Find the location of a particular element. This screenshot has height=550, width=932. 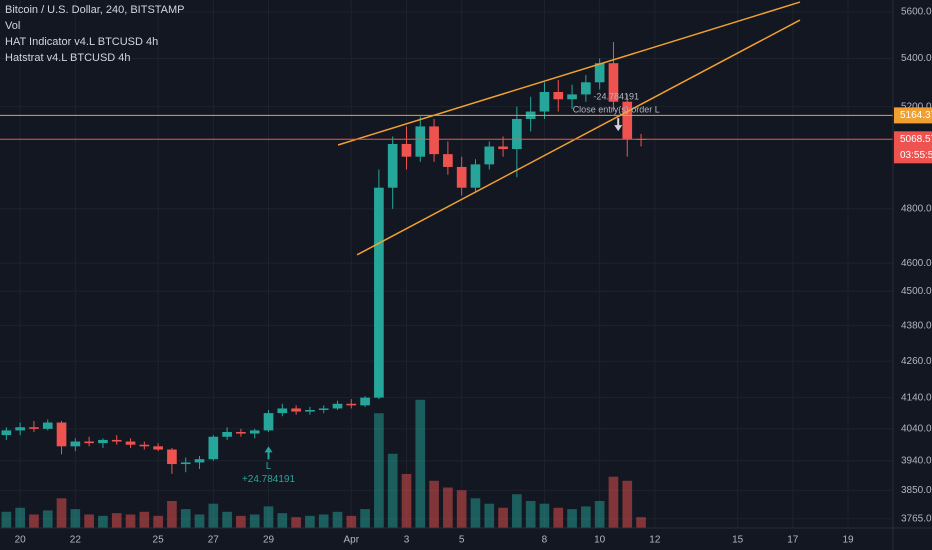

y-tick-label: 3765.00 is located at coordinates (916, 518).